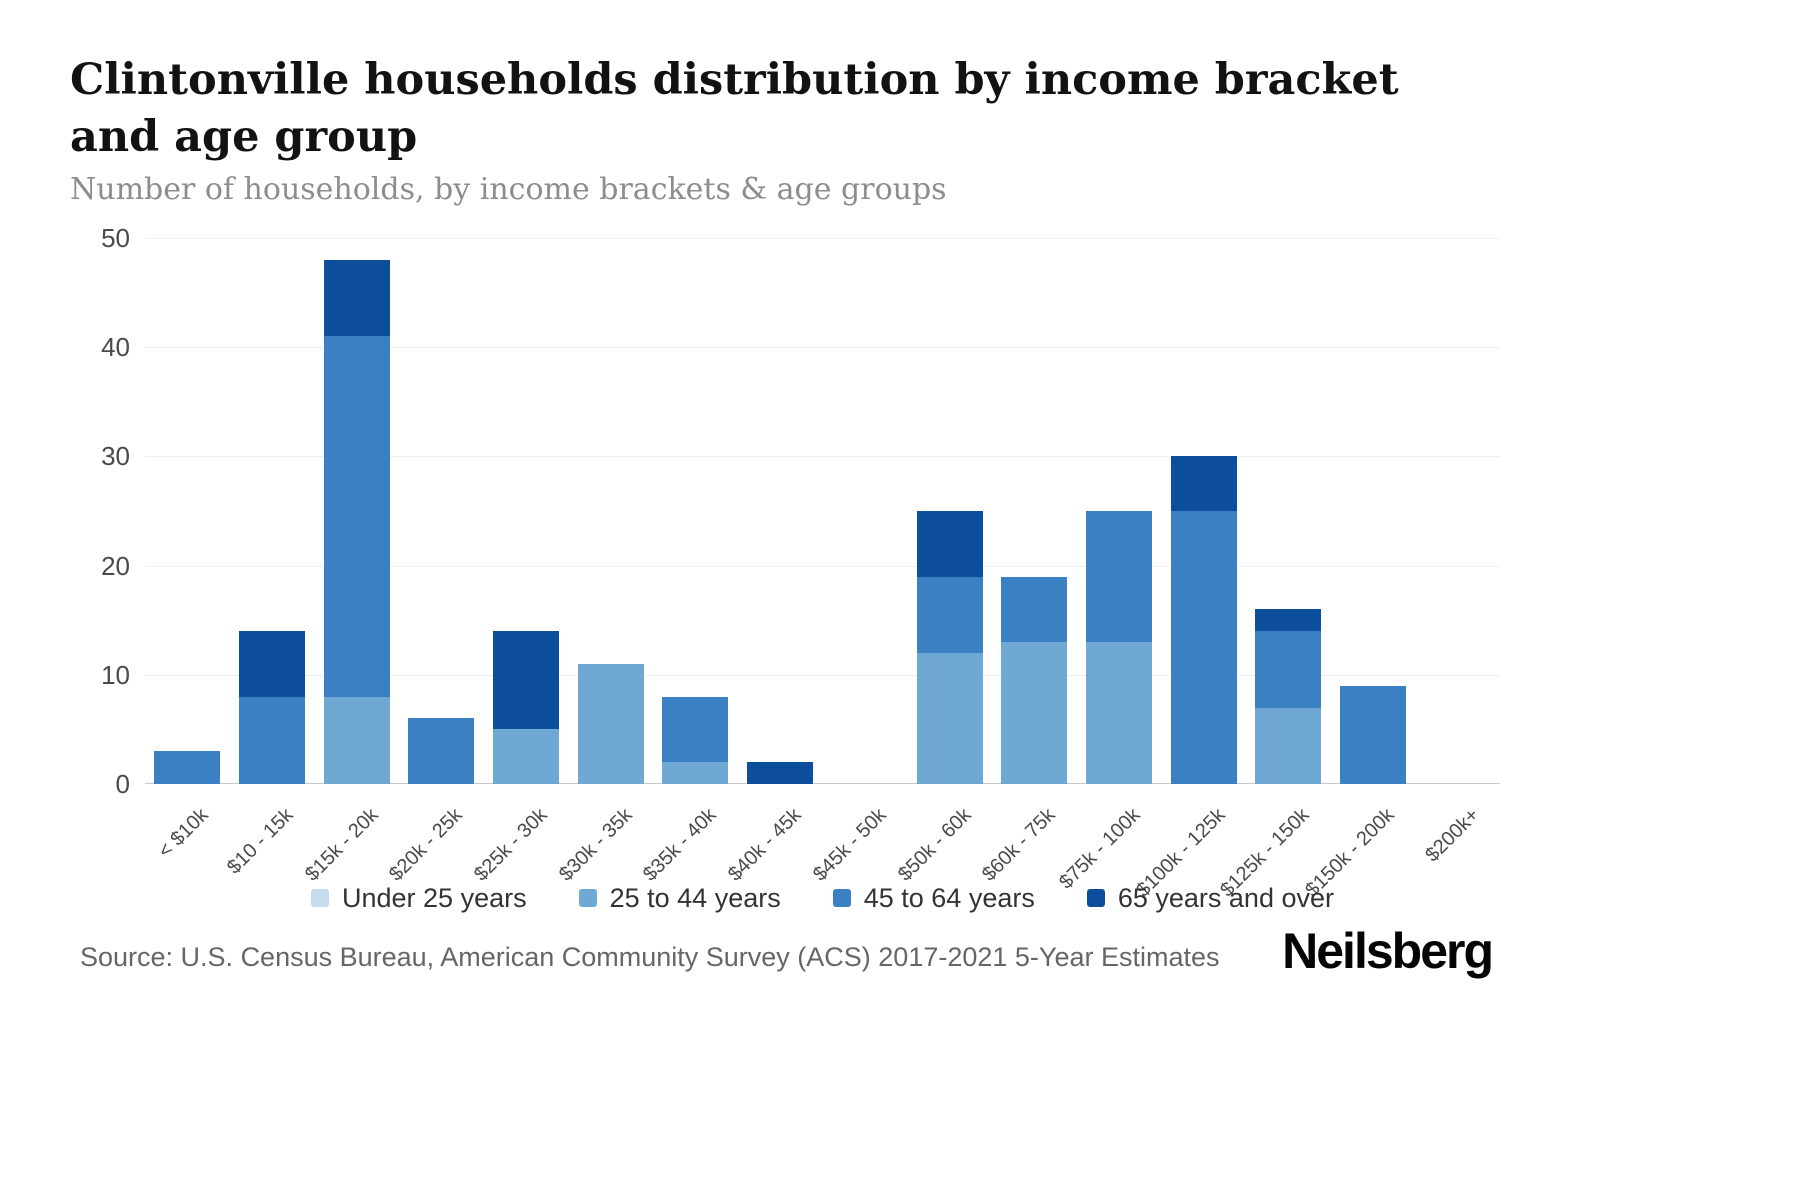 Image resolution: width=1800 pixels, height=1200 pixels. I want to click on y-axis-tick-label: 50, so click(115, 238).